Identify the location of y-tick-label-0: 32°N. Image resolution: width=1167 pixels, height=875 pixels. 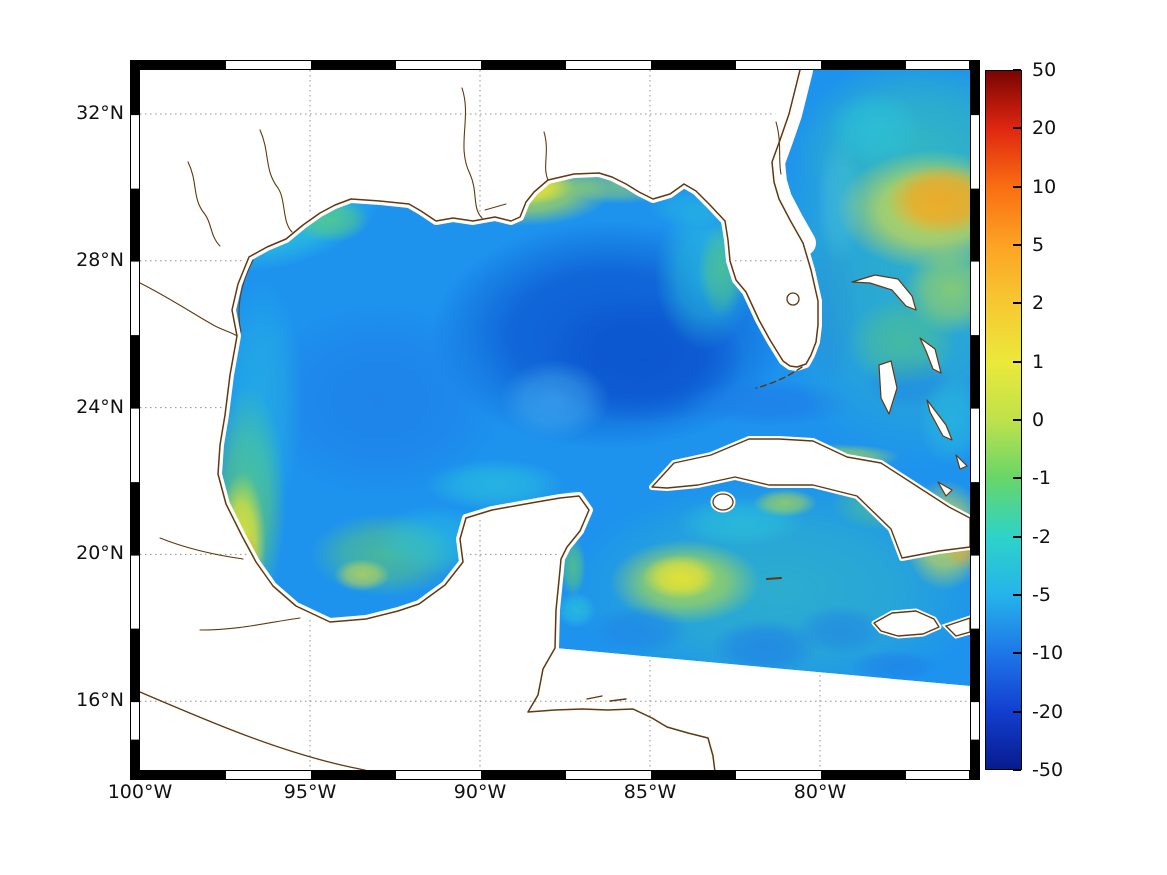
(100, 113).